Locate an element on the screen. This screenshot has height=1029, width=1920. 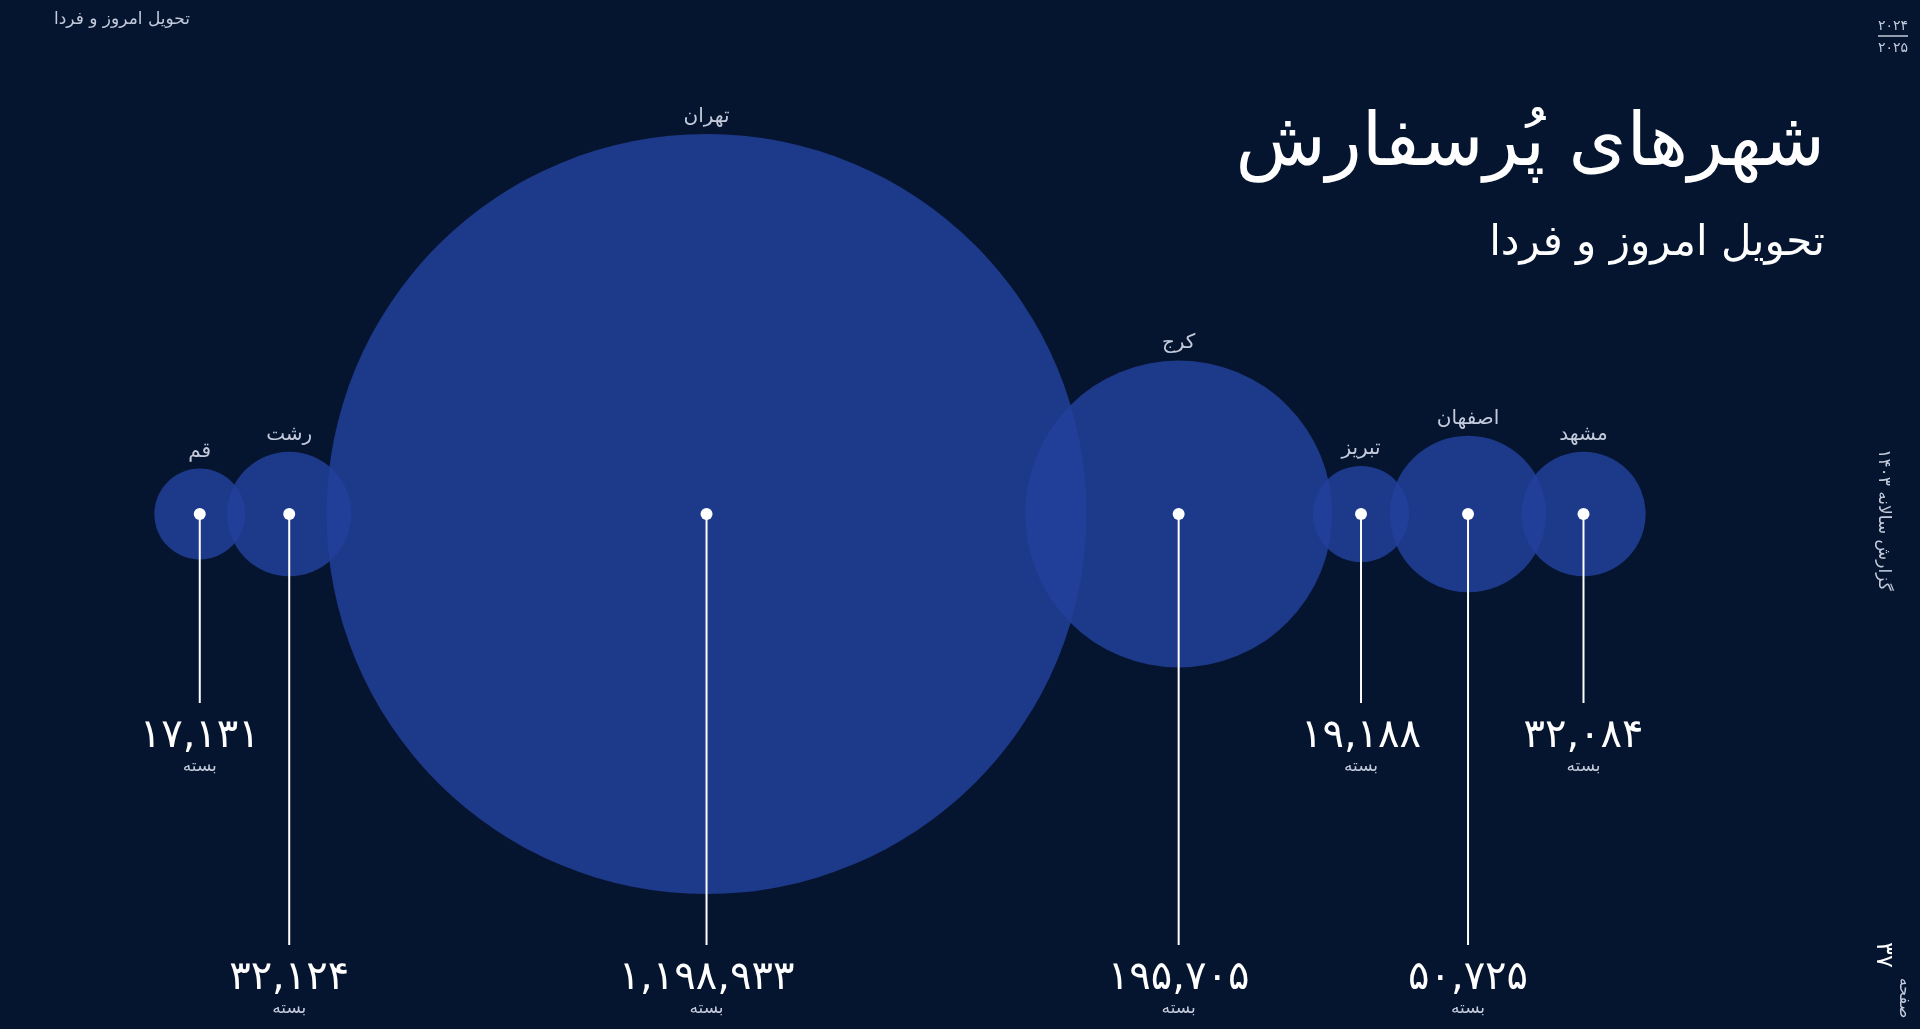
data-label: ۱,۱۹۸,۹۳۳ is located at coordinates (706, 975).